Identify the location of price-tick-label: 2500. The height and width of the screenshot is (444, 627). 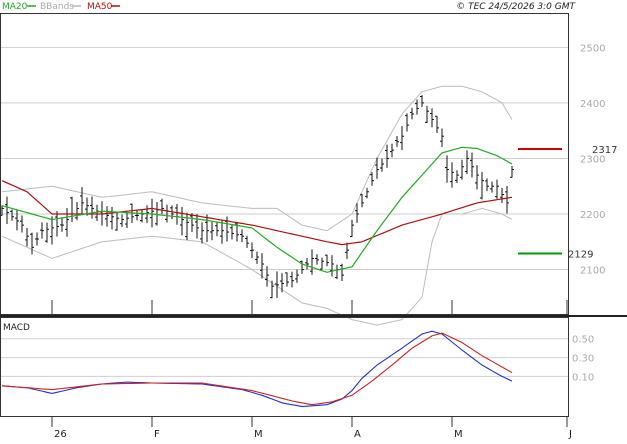
(592, 48).